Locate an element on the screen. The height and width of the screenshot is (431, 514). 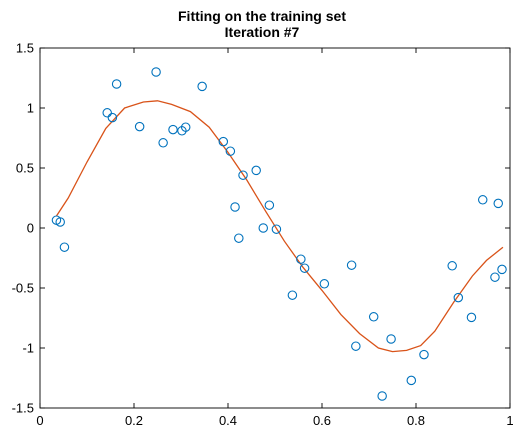
y-tick-label: -0.5 is located at coordinates (23, 288).